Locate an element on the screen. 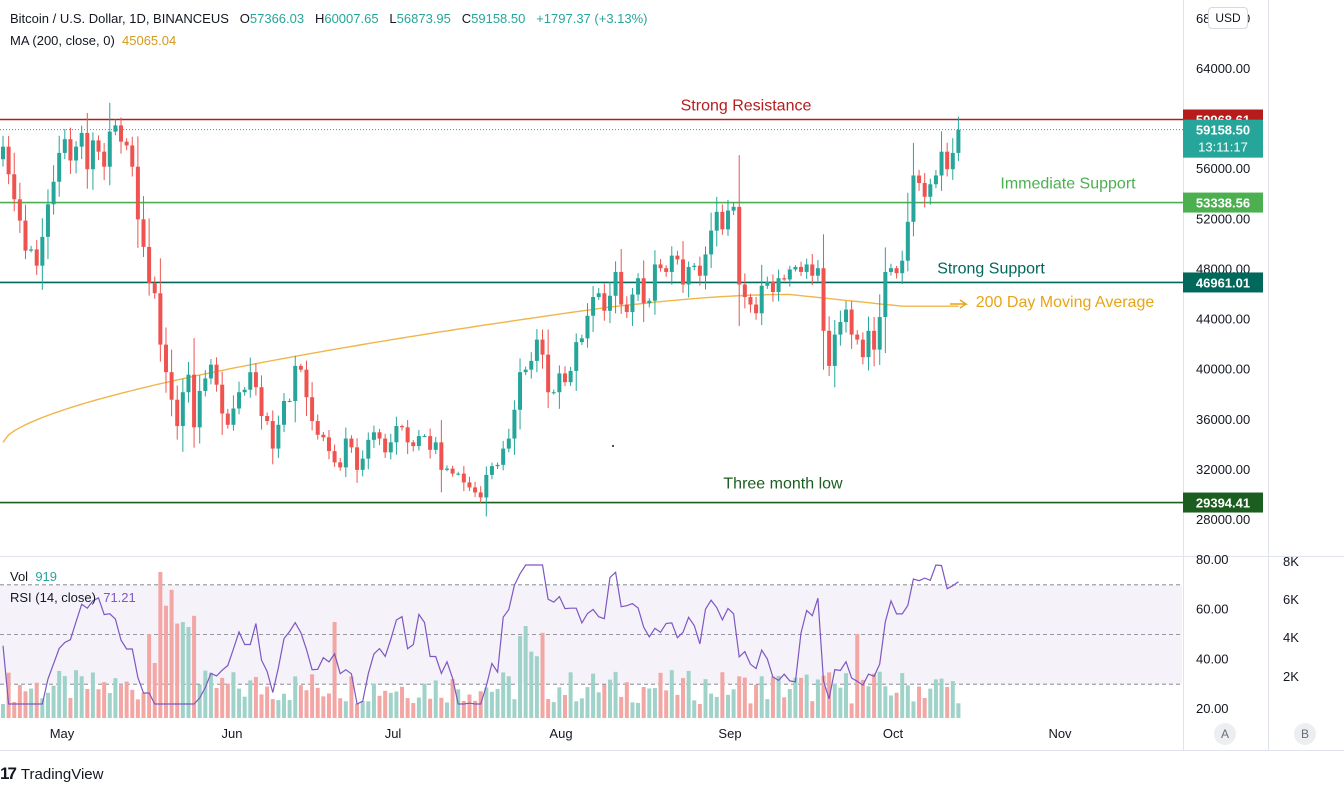 The image size is (1344, 800). price-tick-label: 40000.00 is located at coordinates (1223, 369).